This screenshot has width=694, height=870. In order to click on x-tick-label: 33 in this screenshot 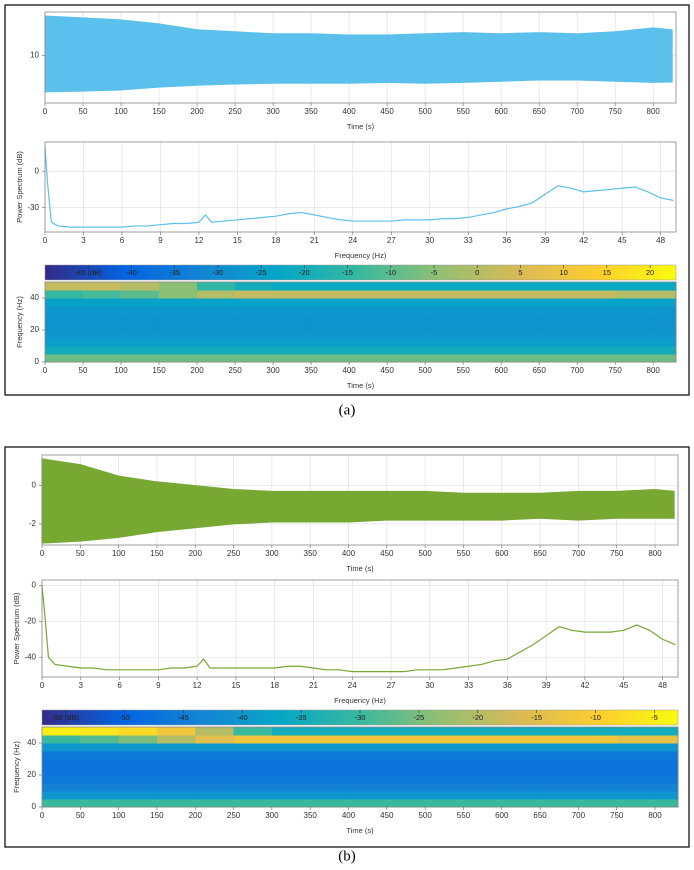, I will do `click(468, 240)`.